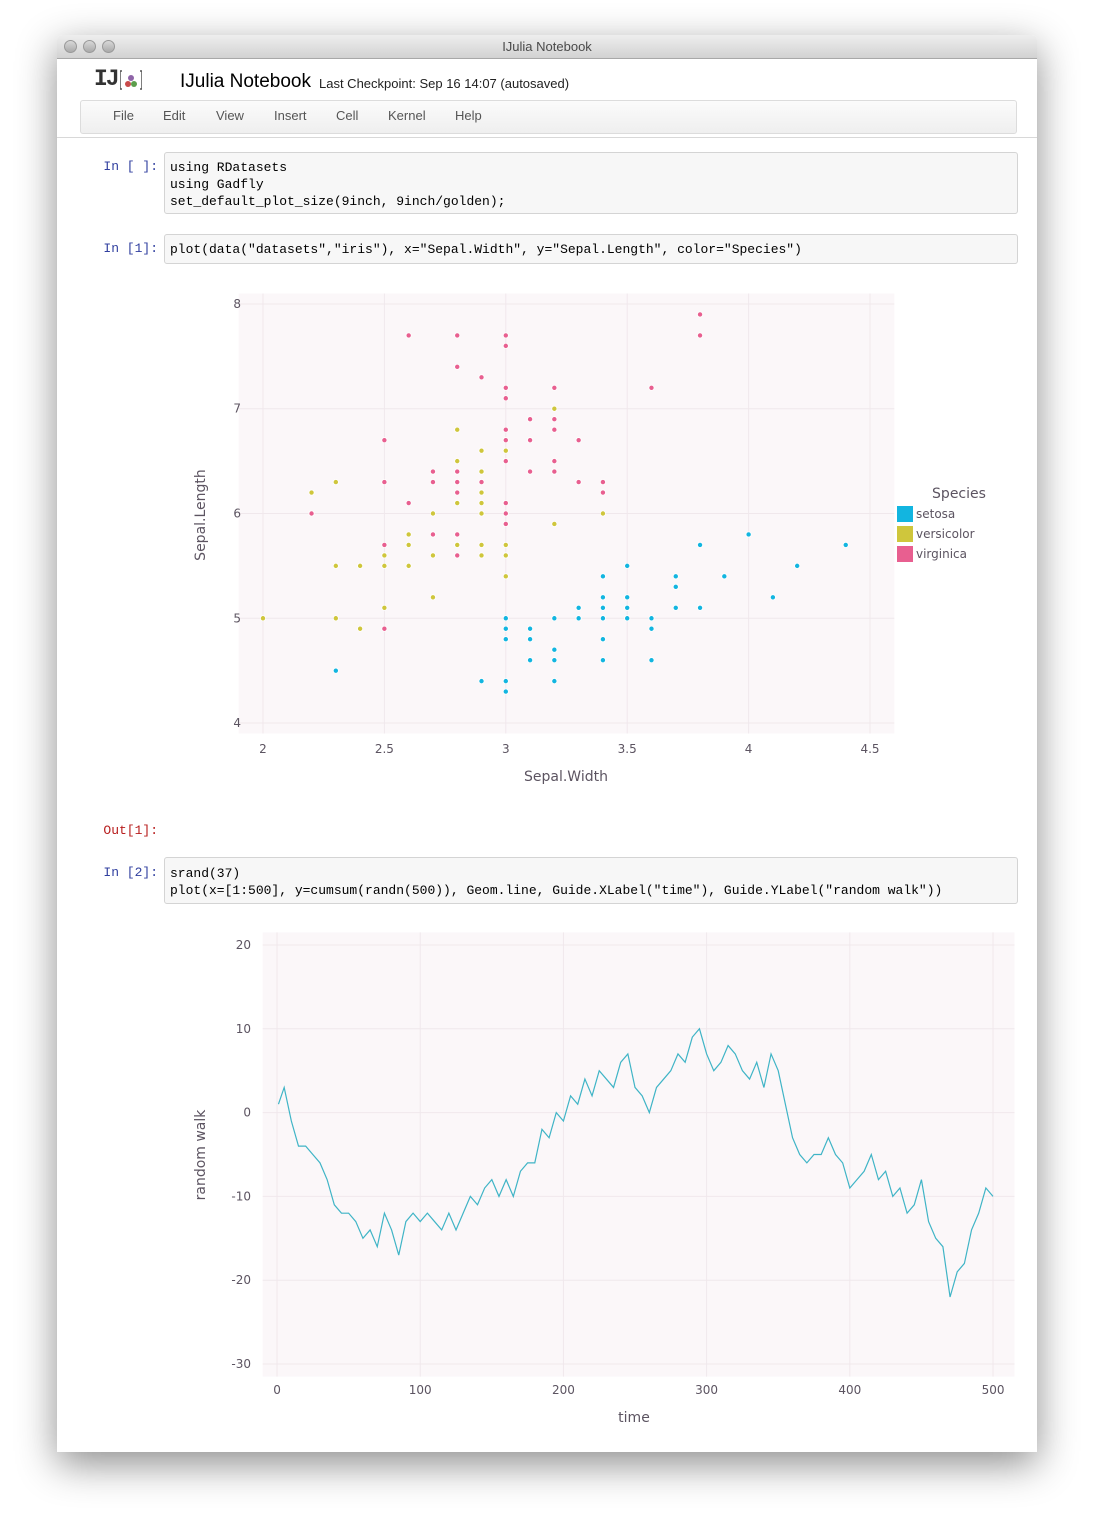 The image size is (1094, 1532). What do you see at coordinates (290, 115) in the screenshot?
I see `menu-item: Insert` at bounding box center [290, 115].